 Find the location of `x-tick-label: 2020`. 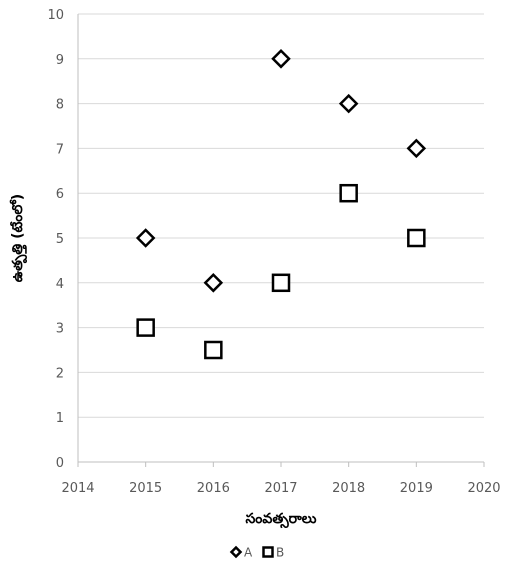

x-tick-label: 2020 is located at coordinates (483, 488).